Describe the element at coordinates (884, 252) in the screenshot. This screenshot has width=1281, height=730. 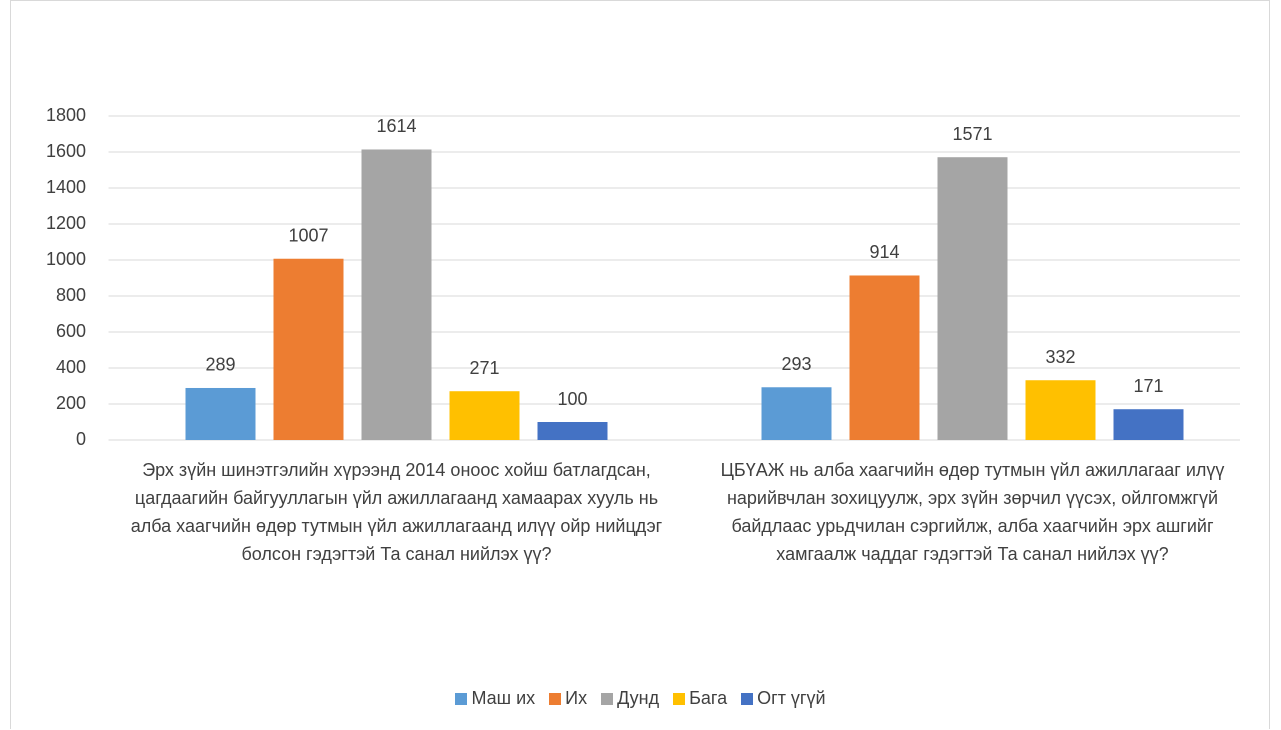
I see `data-label: 914` at that location.